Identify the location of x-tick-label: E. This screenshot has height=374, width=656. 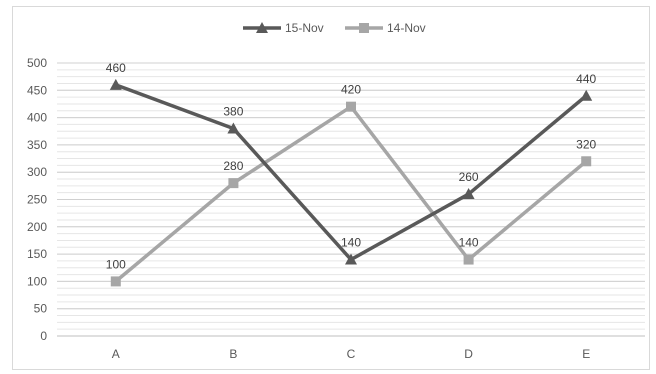
(586, 354).